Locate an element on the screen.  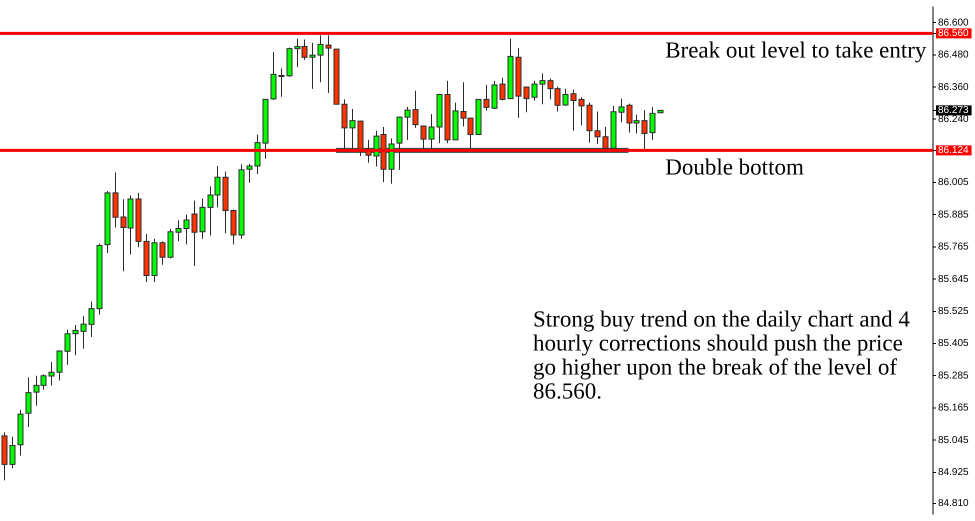
y-tick-label: 85.885 is located at coordinates (954, 214).